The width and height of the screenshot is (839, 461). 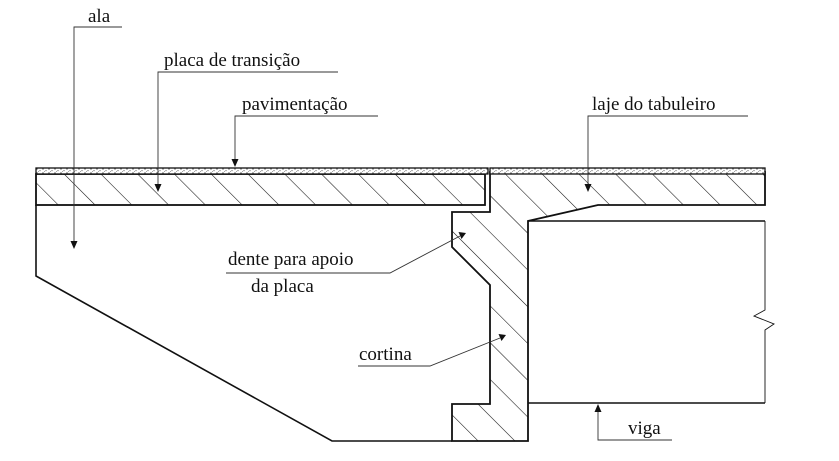 What do you see at coordinates (646, 312) in the screenshot?
I see `beam-outline` at bounding box center [646, 312].